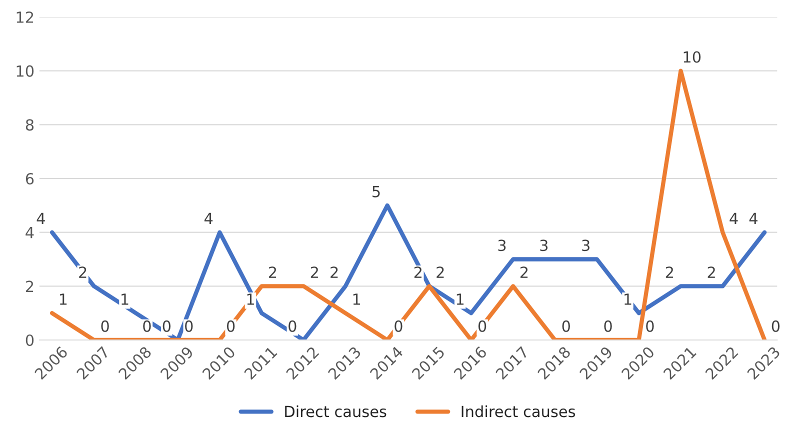 The height and width of the screenshot is (425, 789). Describe the element at coordinates (25, 71) in the screenshot. I see `y-tick-label: 10` at that location.